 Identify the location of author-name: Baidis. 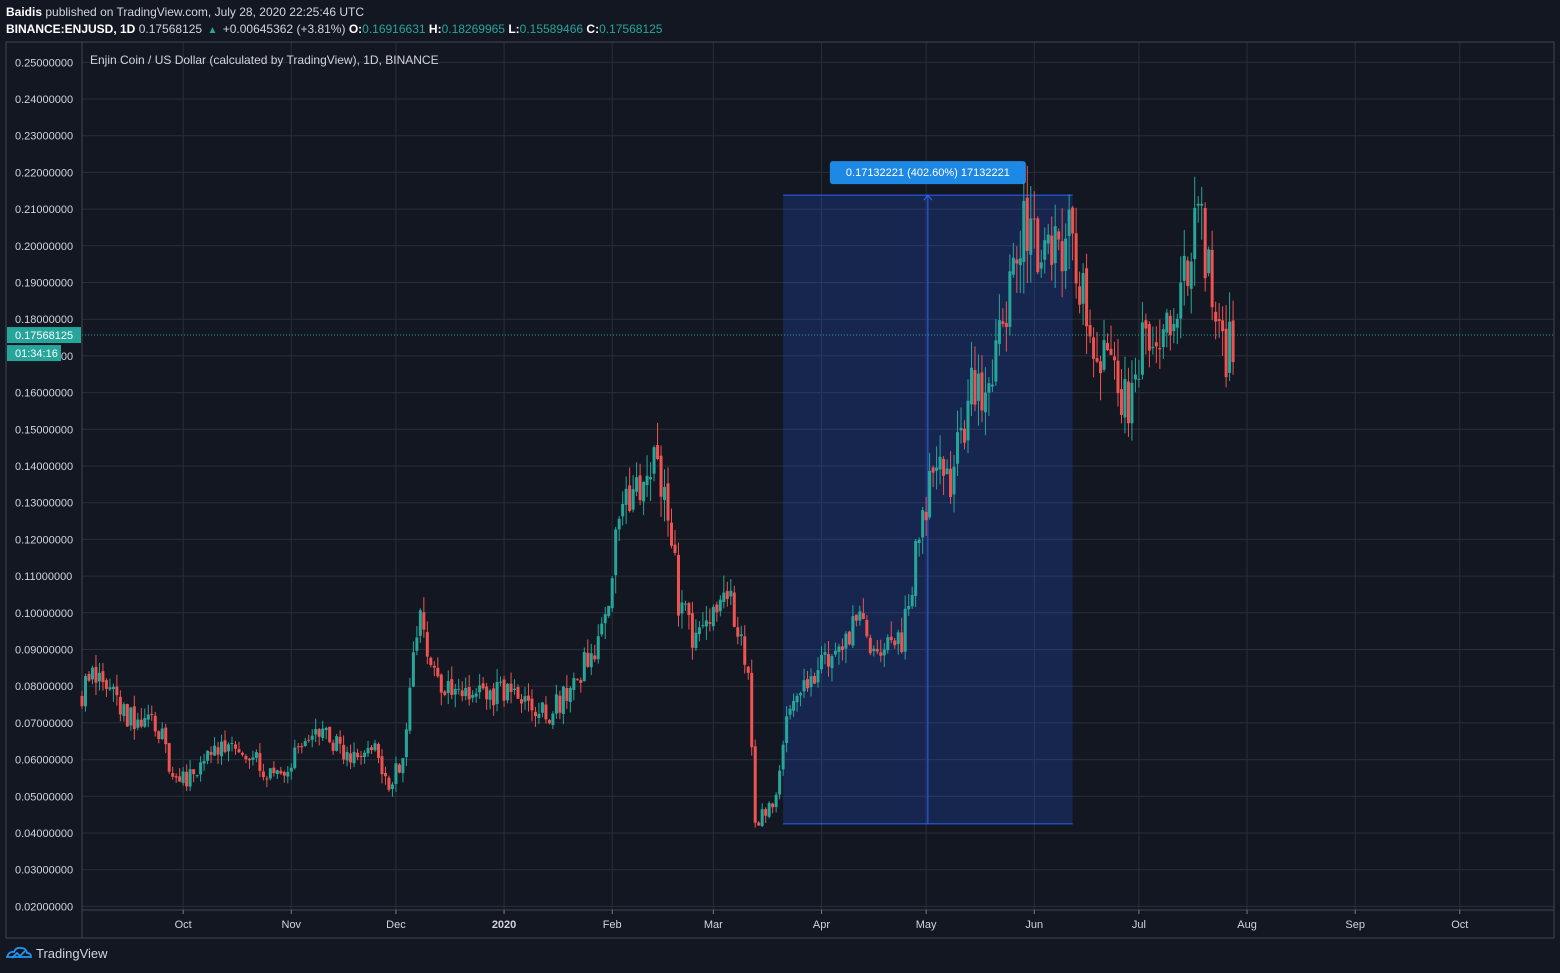
(24, 12).